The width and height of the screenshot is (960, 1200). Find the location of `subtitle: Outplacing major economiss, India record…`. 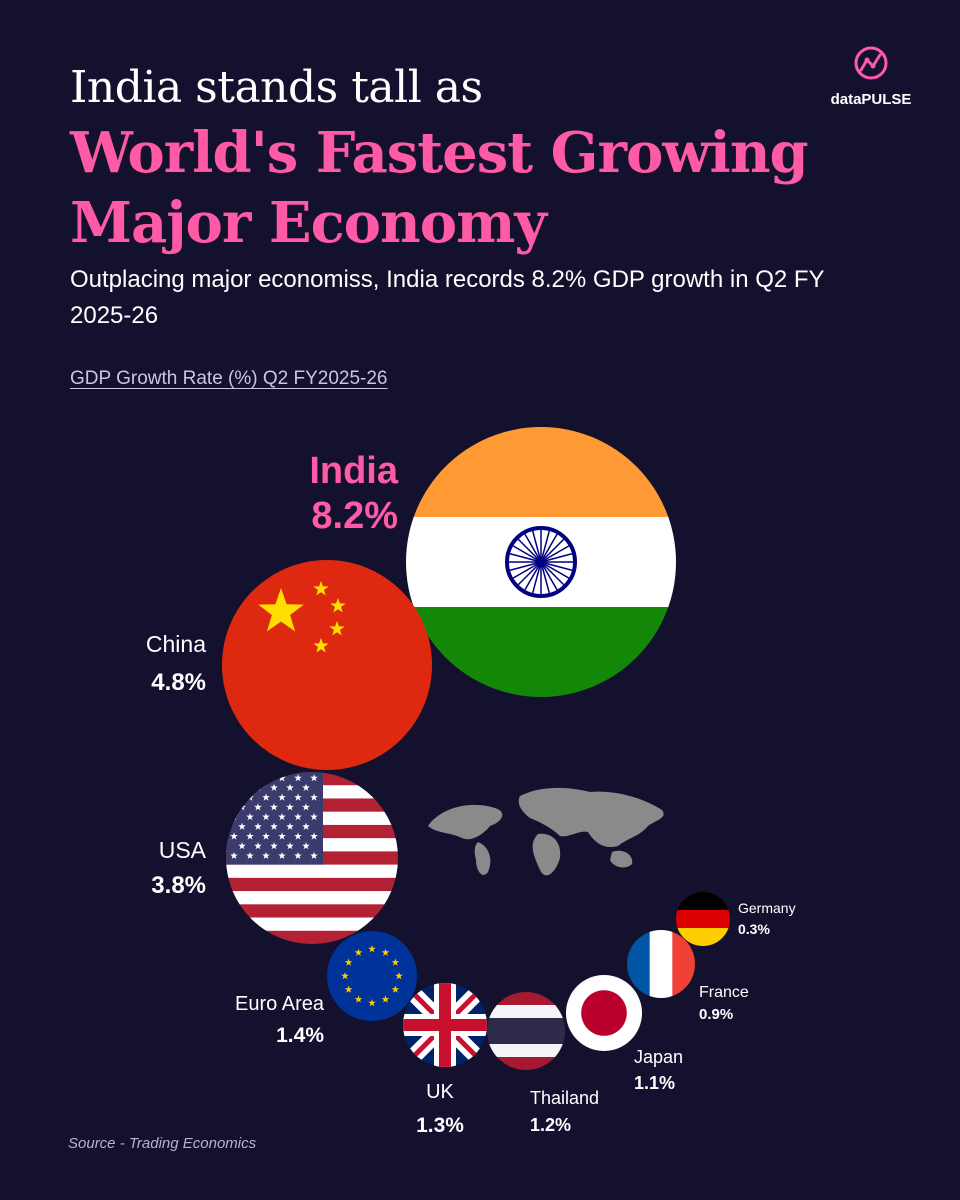

subtitle: Outplacing major economiss, India record… is located at coordinates (447, 297).